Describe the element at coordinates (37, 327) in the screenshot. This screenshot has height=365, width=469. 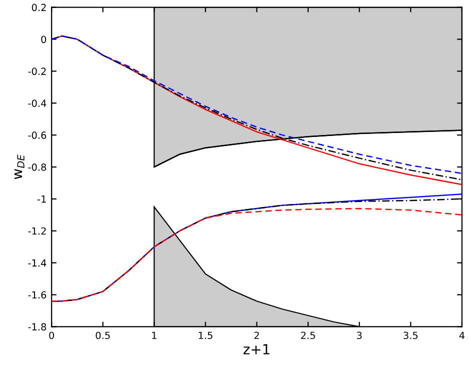
I see `y-tick-label: -1.8` at that location.